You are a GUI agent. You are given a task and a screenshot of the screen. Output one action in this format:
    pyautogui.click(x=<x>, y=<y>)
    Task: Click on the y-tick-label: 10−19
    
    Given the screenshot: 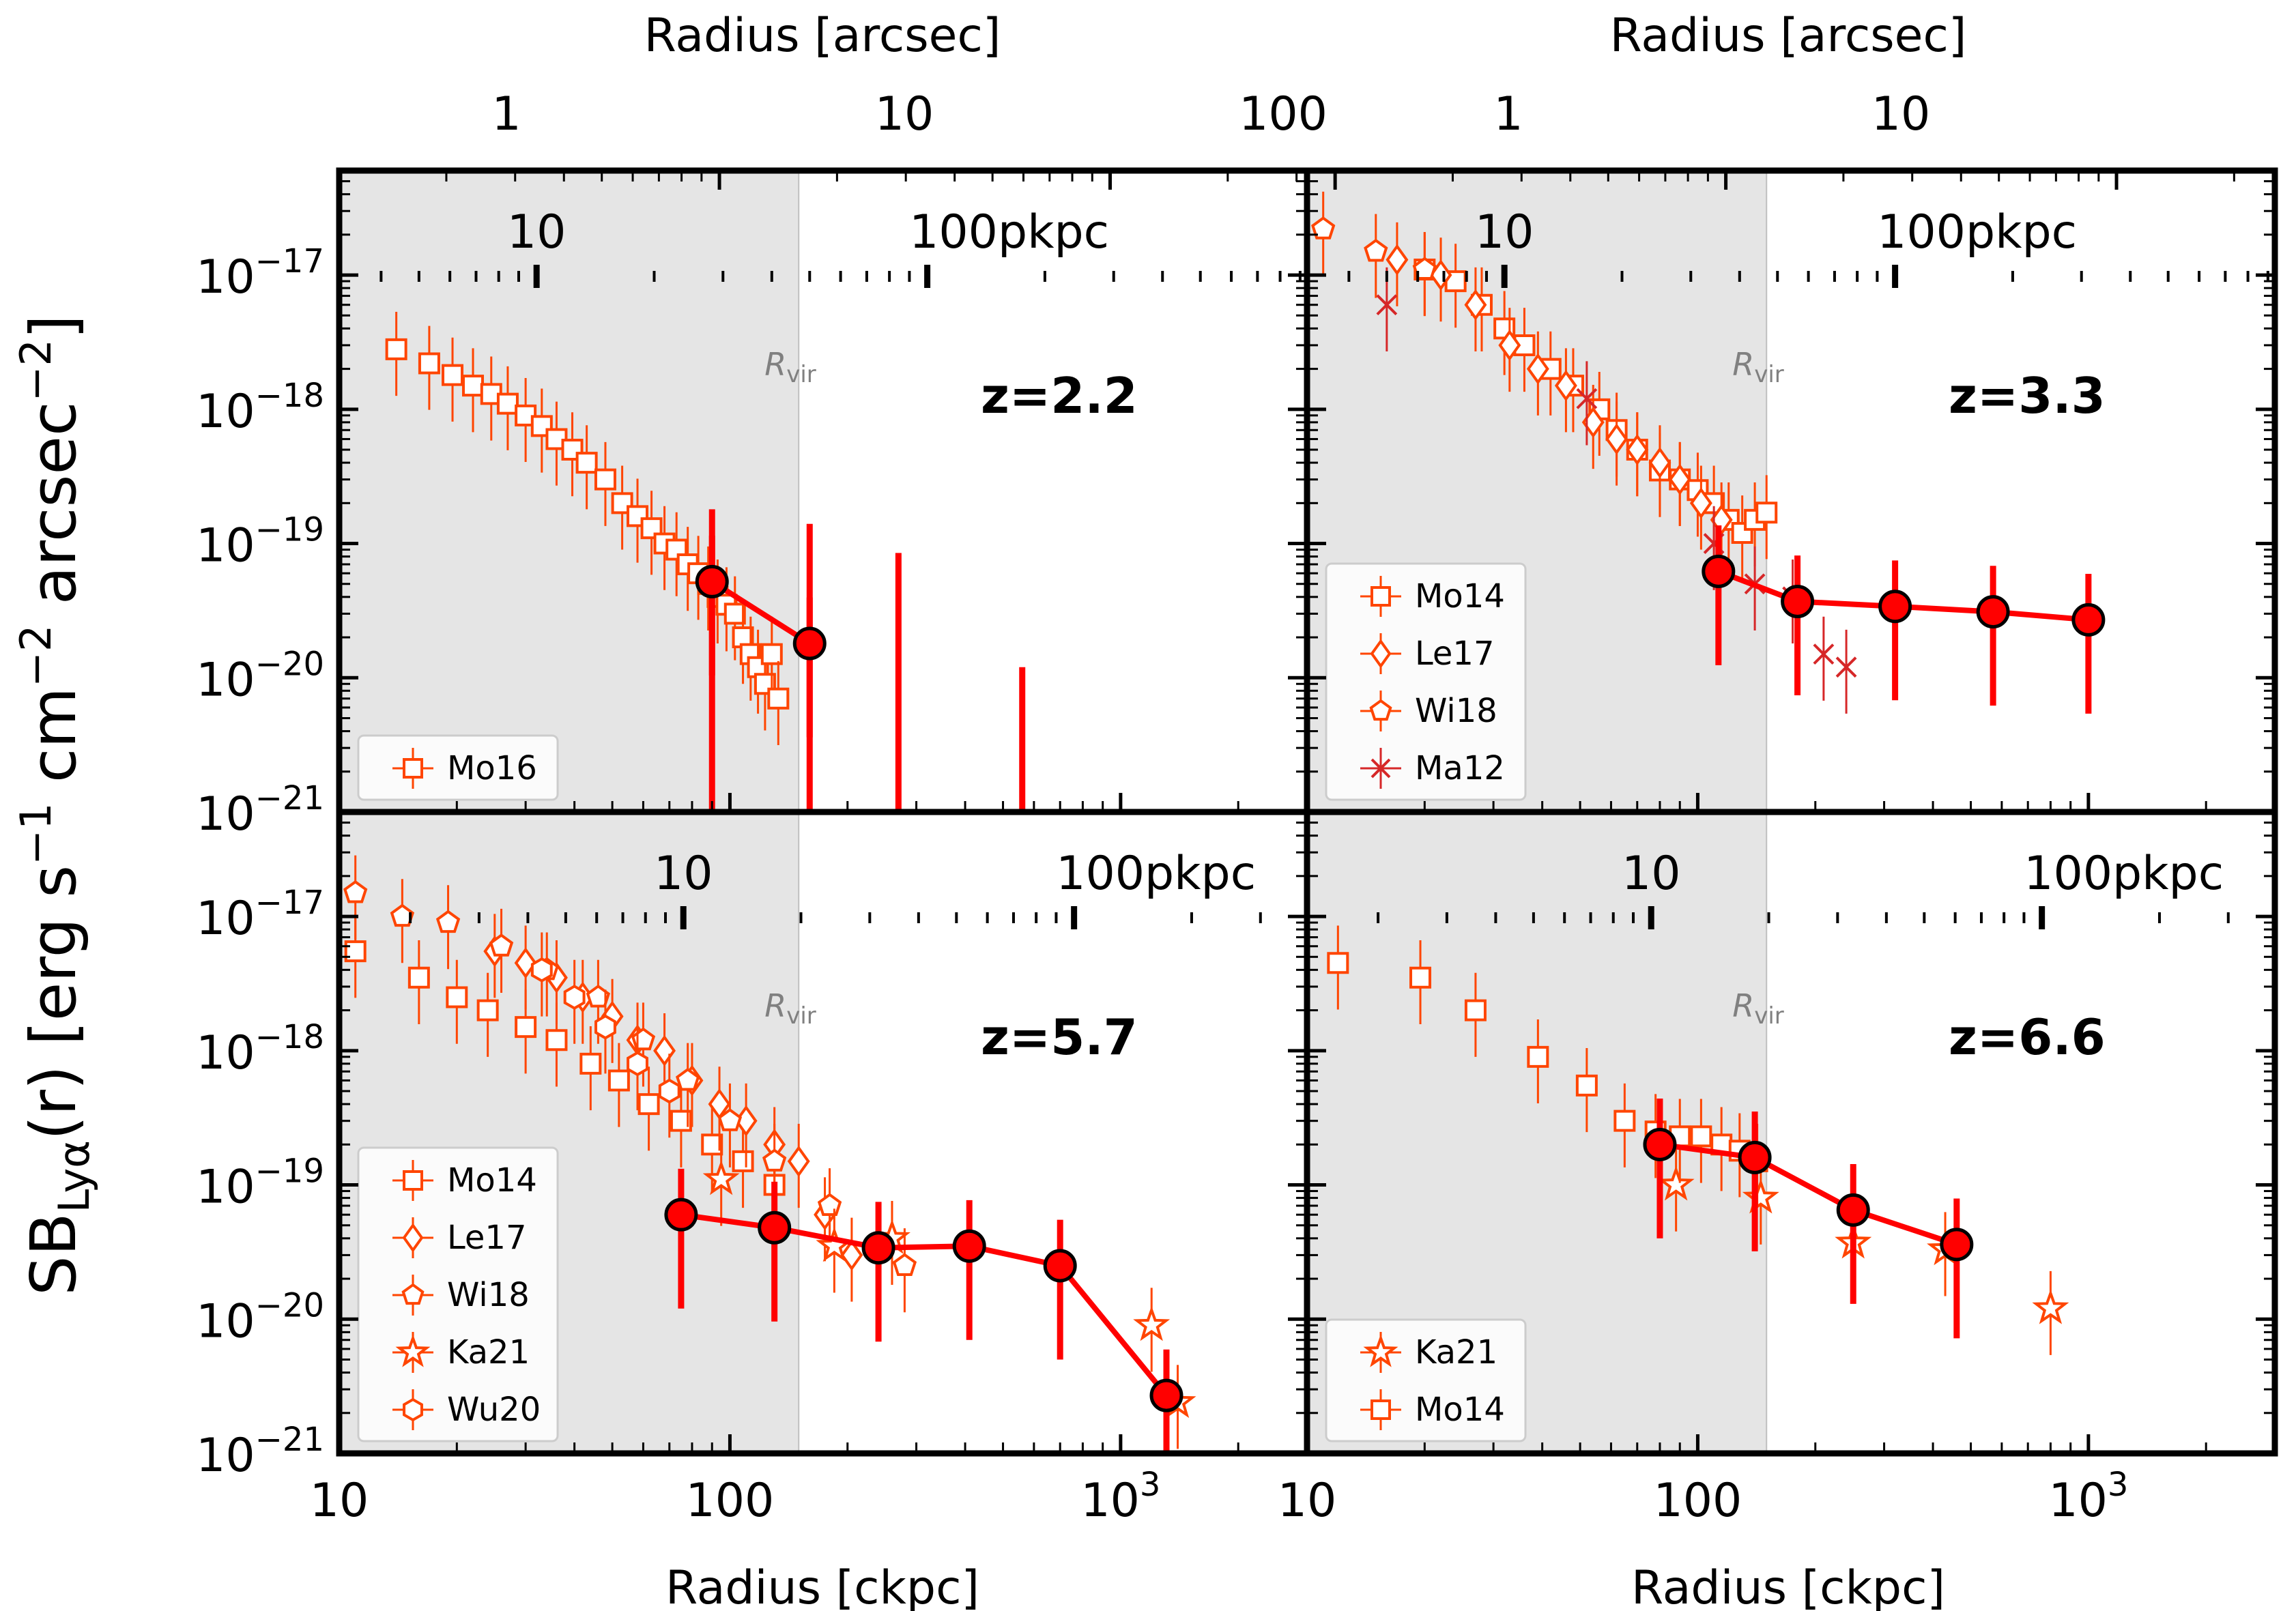 What is the action you would take?
    pyautogui.click(x=260, y=542)
    